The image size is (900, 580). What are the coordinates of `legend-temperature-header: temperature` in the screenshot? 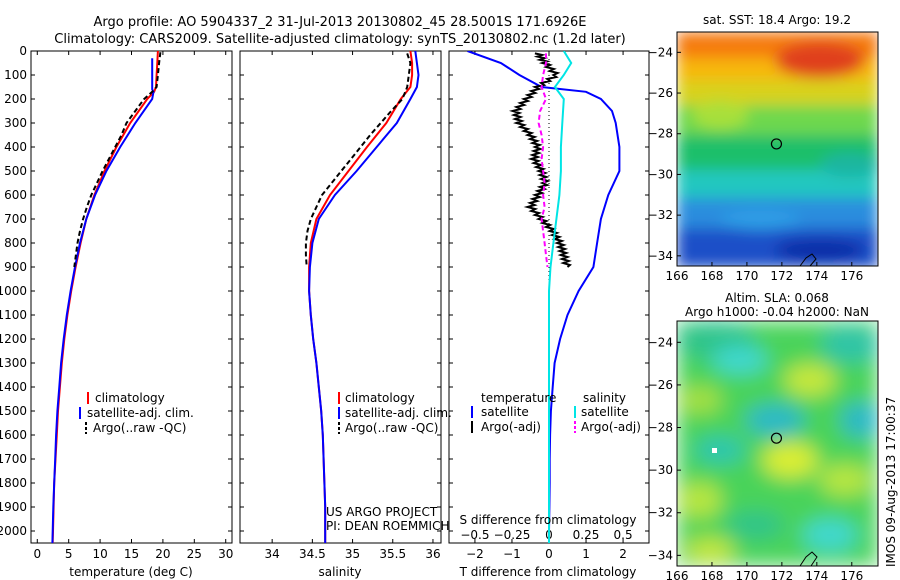 It's located at (518, 398).